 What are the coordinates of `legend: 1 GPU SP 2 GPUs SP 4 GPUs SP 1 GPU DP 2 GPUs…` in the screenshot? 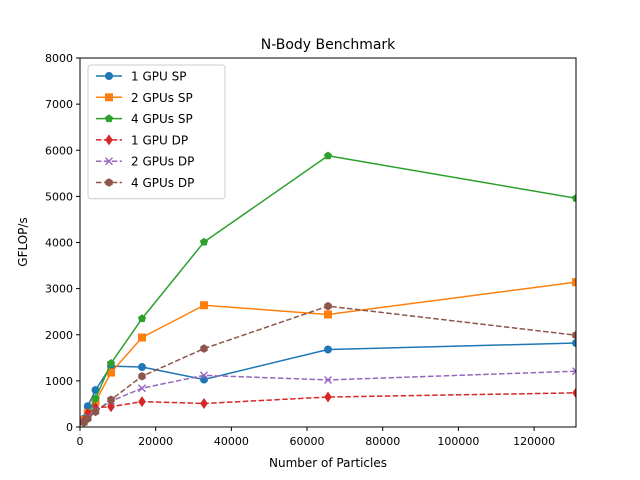 It's located at (156, 132).